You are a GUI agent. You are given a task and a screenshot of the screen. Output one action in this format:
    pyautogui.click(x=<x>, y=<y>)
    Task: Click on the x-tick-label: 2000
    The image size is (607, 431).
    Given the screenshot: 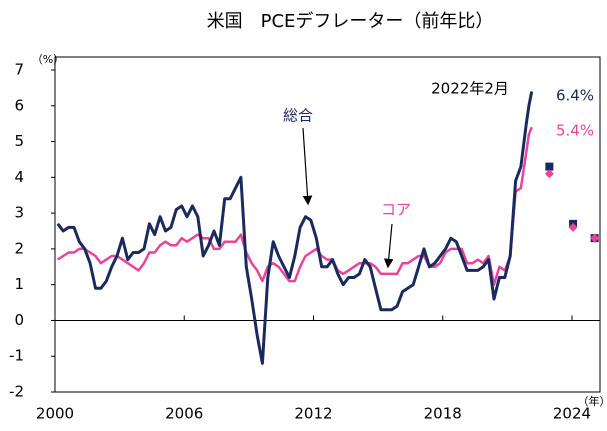 What is the action you would take?
    pyautogui.click(x=55, y=414)
    